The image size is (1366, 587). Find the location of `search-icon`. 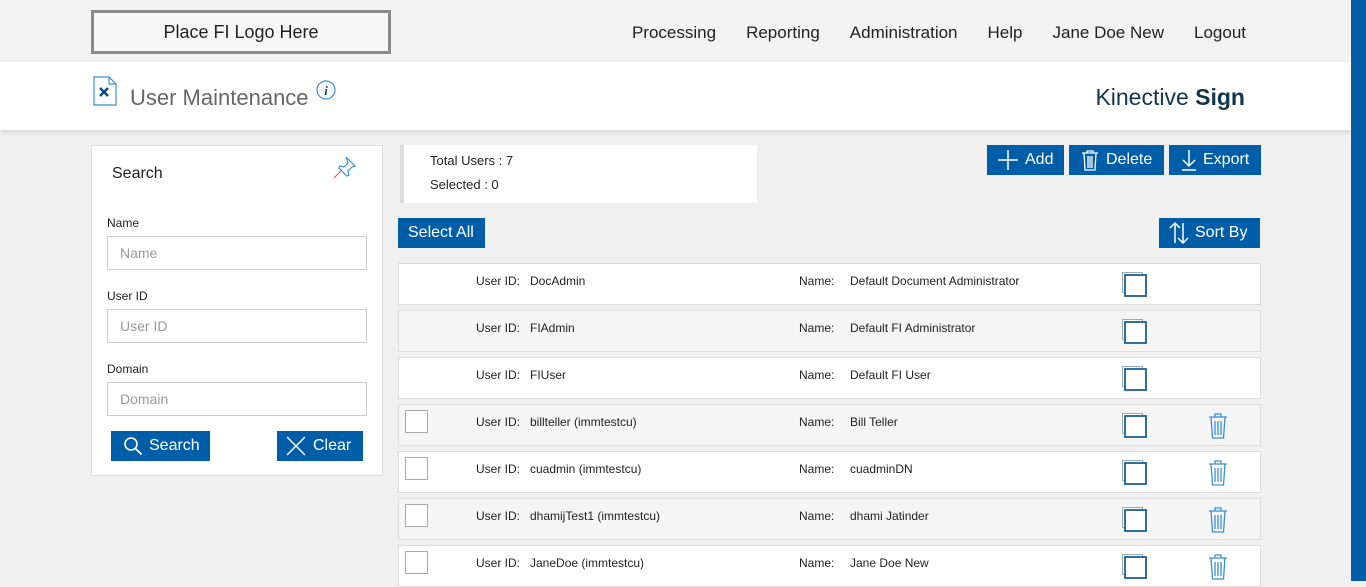

search-icon is located at coordinates (133, 446).